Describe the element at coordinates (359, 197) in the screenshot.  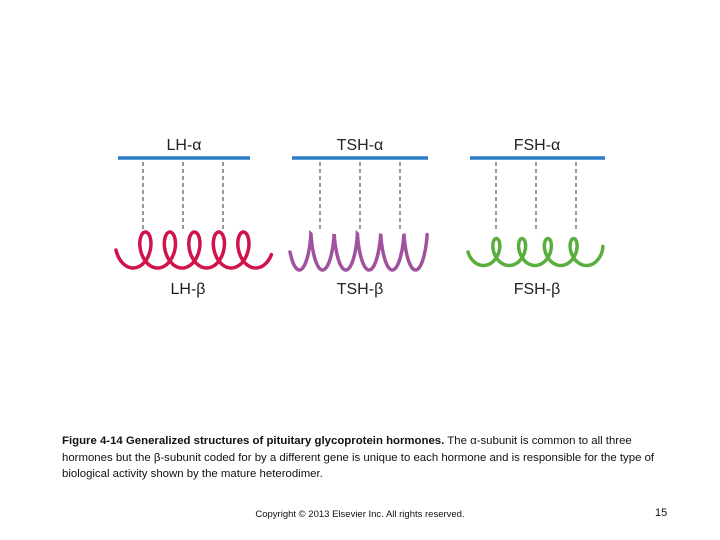
I see `disulfide-links` at that location.